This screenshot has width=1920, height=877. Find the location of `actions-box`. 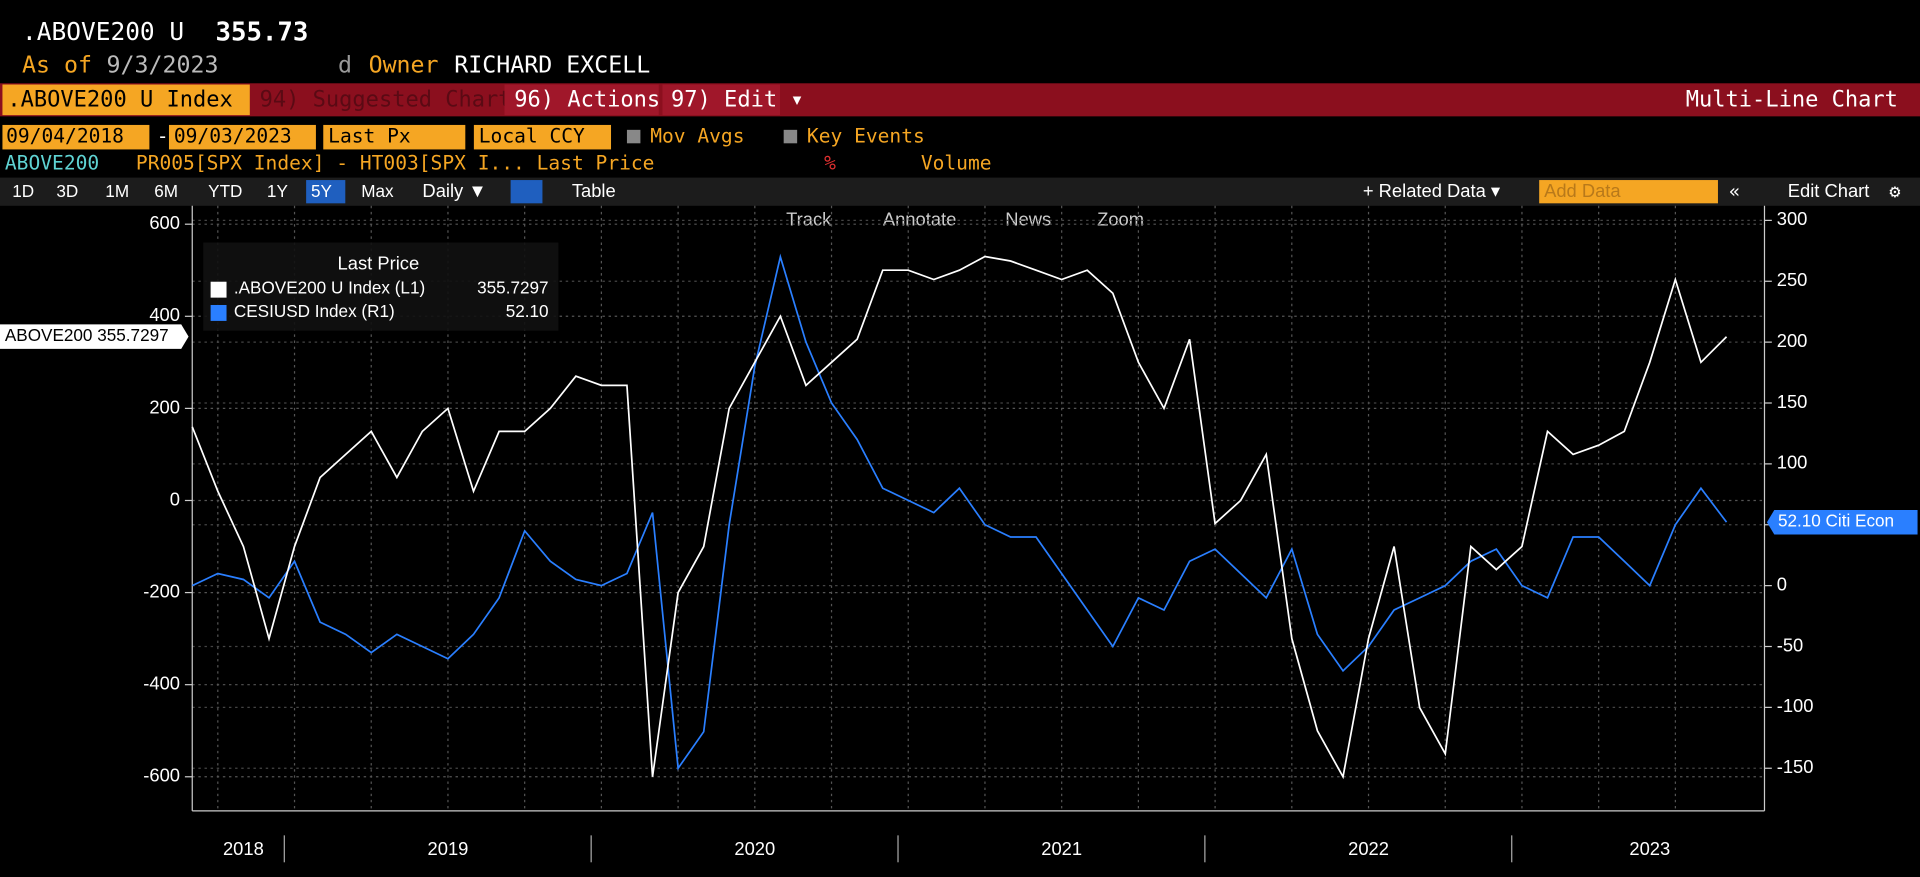

actions-box is located at coordinates (581, 100).